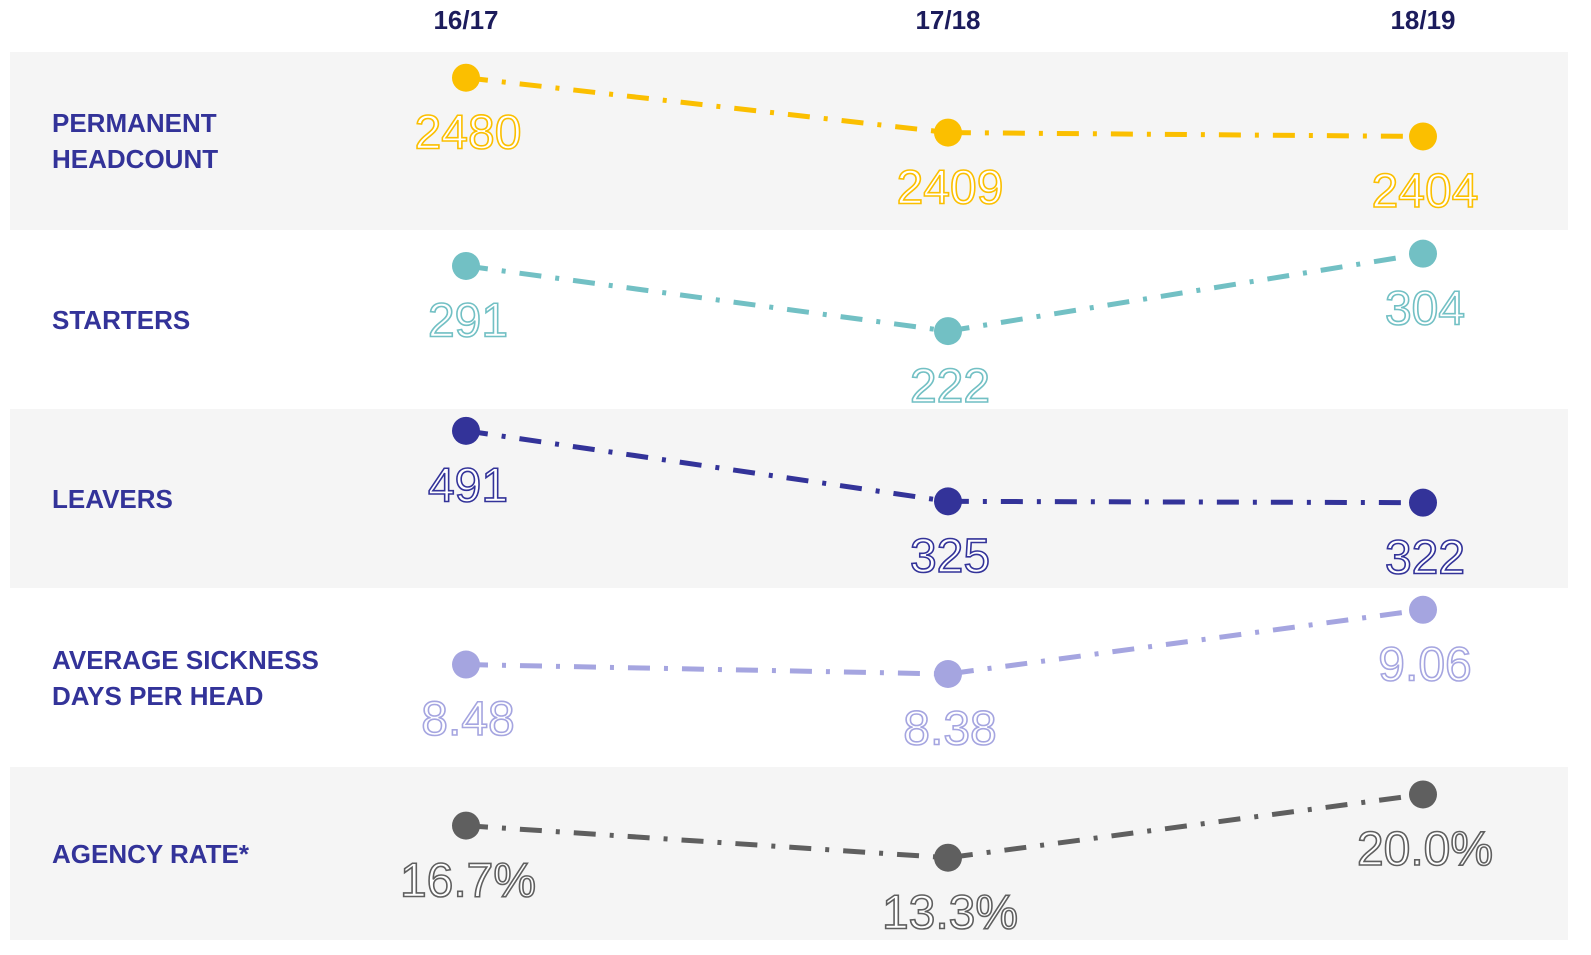  Describe the element at coordinates (1425, 557) in the screenshot. I see `data-label: 322` at that location.